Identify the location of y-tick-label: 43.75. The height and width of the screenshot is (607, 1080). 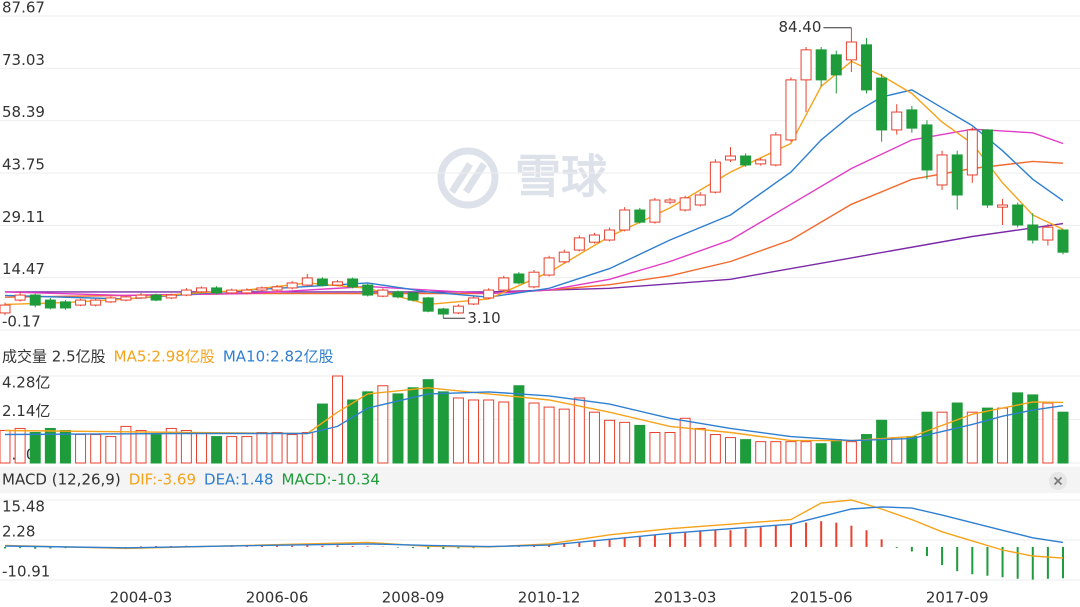
(23, 165).